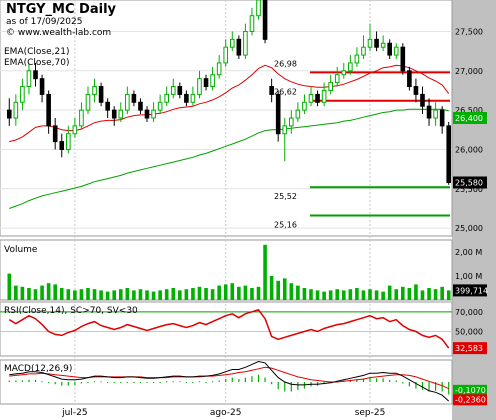  I want to click on indicator-legend: EMA(Close,70), so click(36, 63).